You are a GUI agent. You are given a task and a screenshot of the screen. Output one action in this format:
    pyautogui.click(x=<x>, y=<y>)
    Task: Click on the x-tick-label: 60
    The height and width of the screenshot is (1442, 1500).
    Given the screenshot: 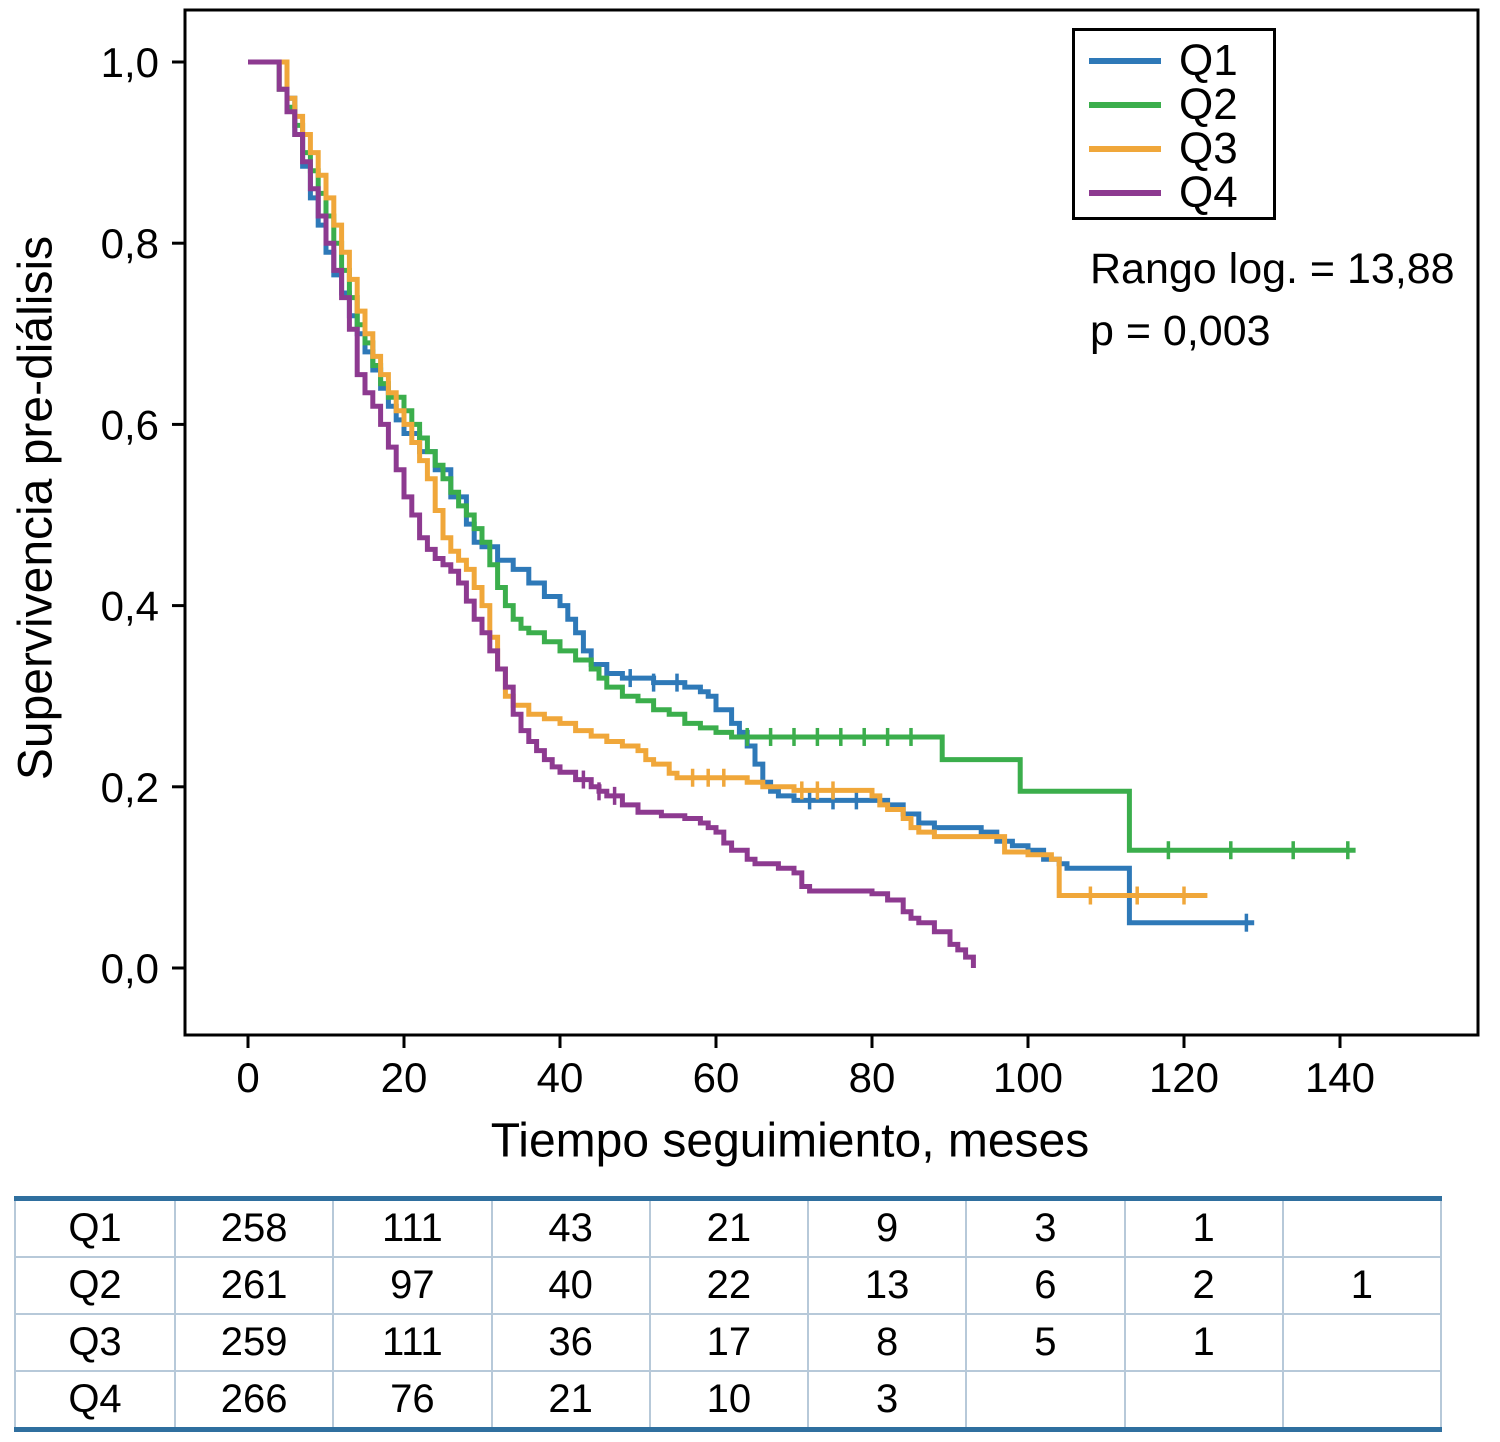 What is the action you would take?
    pyautogui.click(x=716, y=1077)
    